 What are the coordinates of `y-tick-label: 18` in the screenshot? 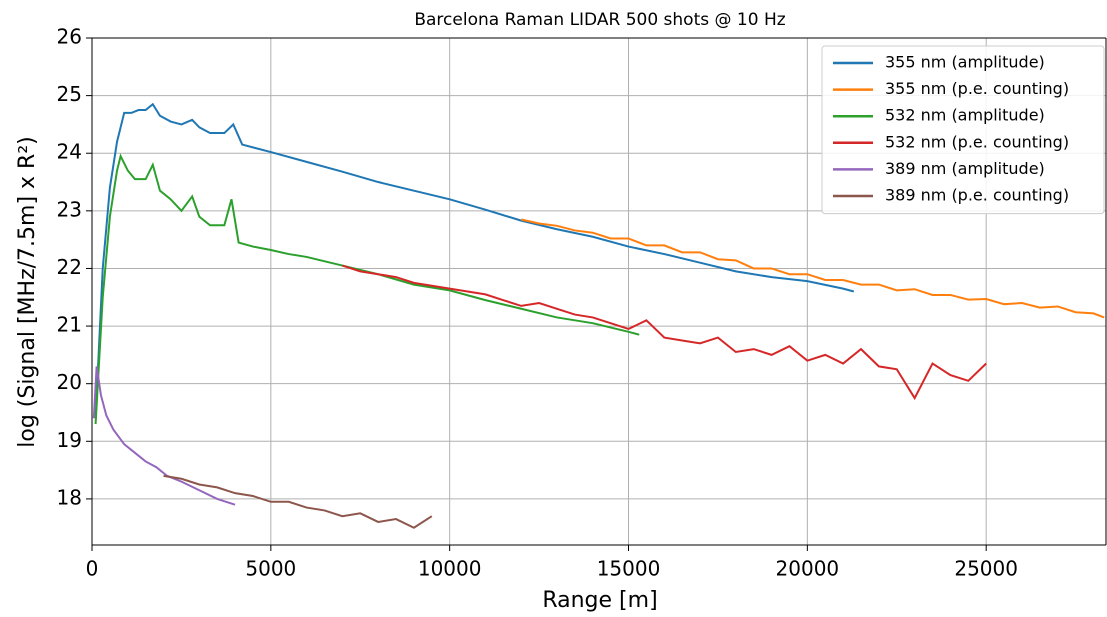 It's located at (69, 497).